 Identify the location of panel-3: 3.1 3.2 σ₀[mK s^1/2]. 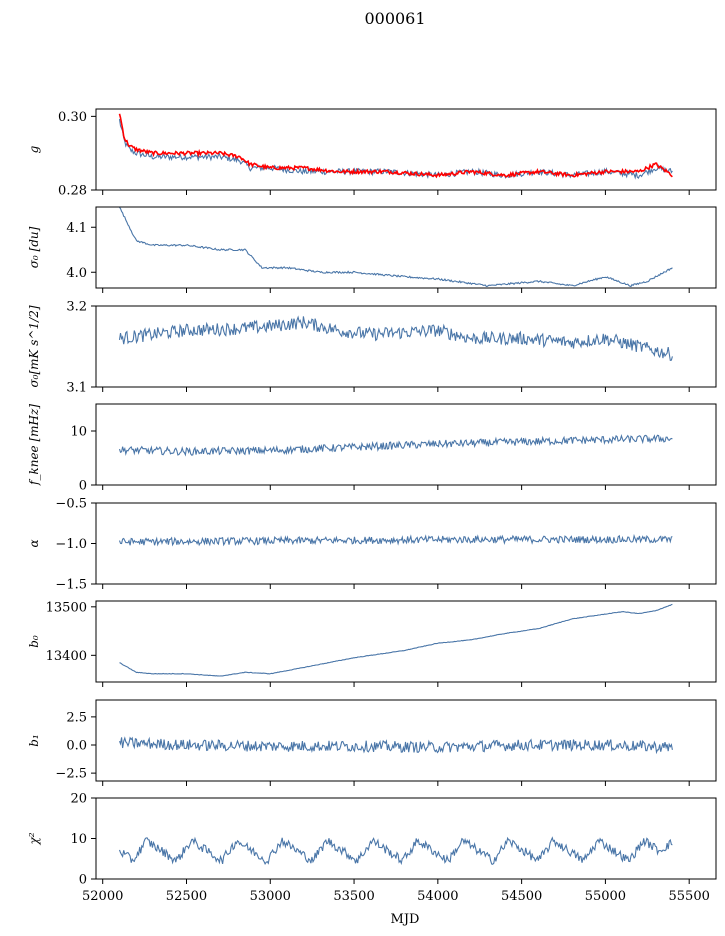
(372, 348).